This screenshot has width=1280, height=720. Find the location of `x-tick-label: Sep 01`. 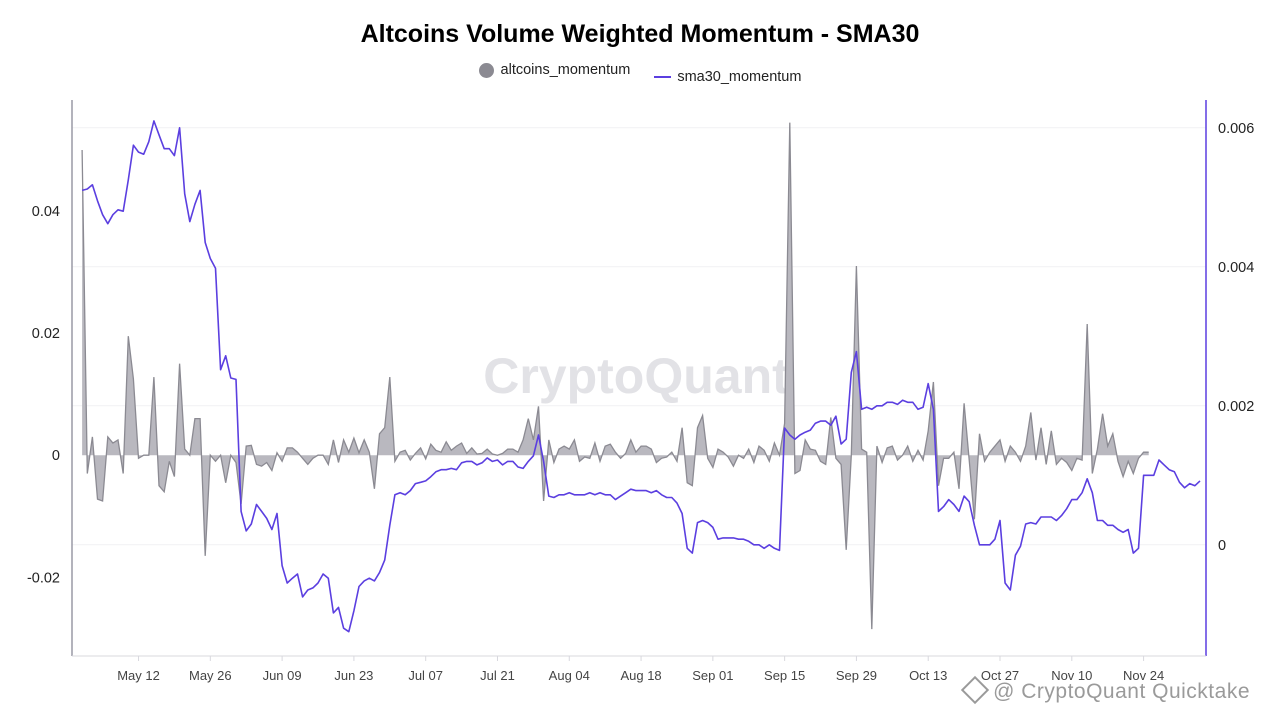

x-tick-label: Sep 01 is located at coordinates (712, 675).